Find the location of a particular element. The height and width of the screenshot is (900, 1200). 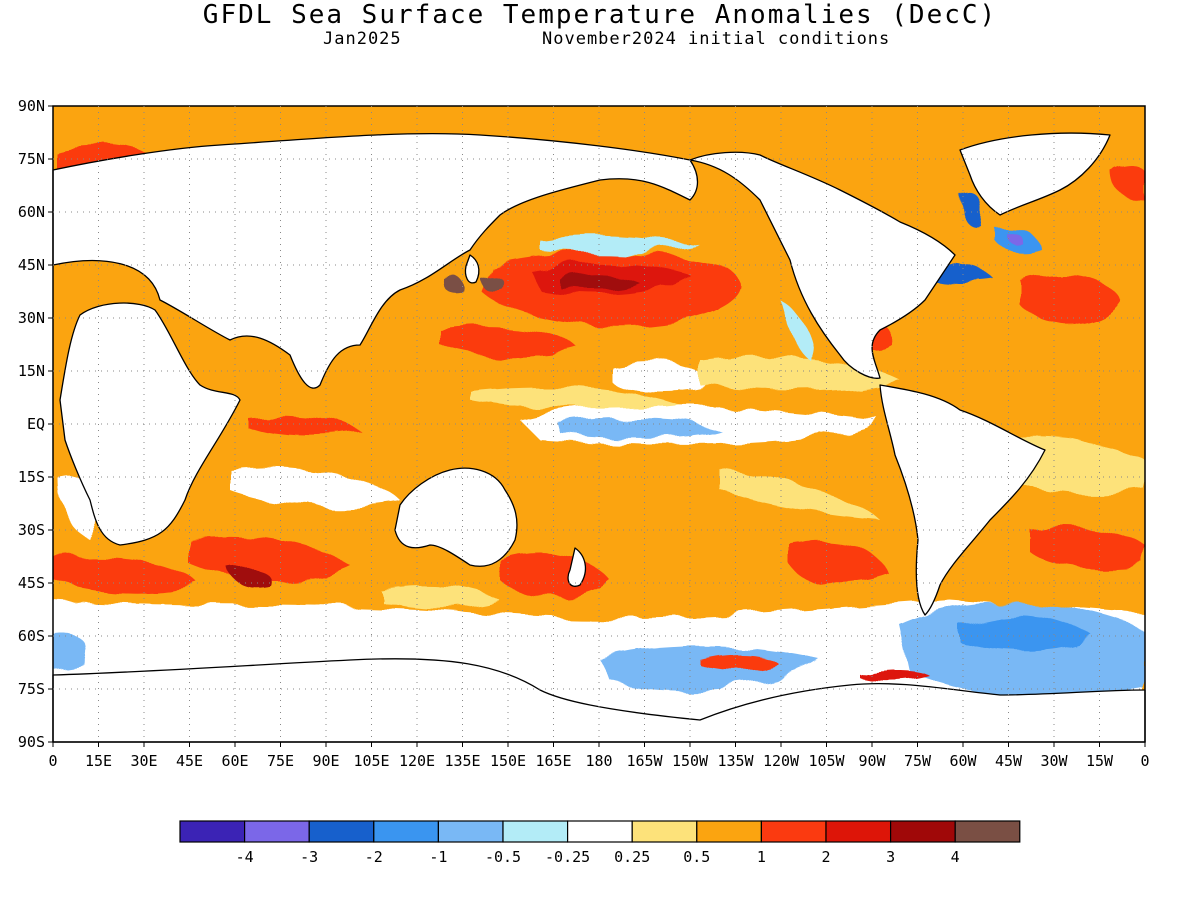

lat-tick-label: EQ is located at coordinates (36, 424).